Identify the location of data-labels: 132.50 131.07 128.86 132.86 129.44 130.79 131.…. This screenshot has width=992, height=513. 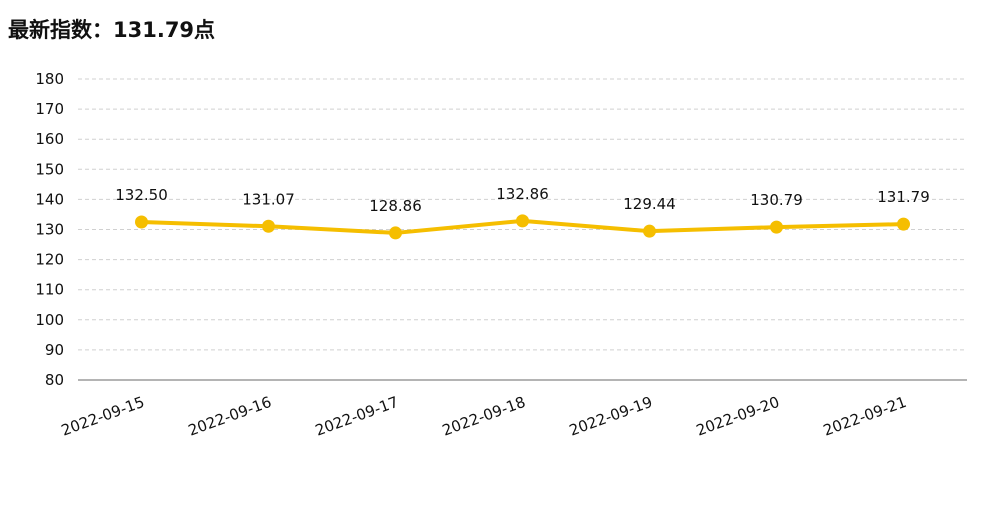
(522, 200).